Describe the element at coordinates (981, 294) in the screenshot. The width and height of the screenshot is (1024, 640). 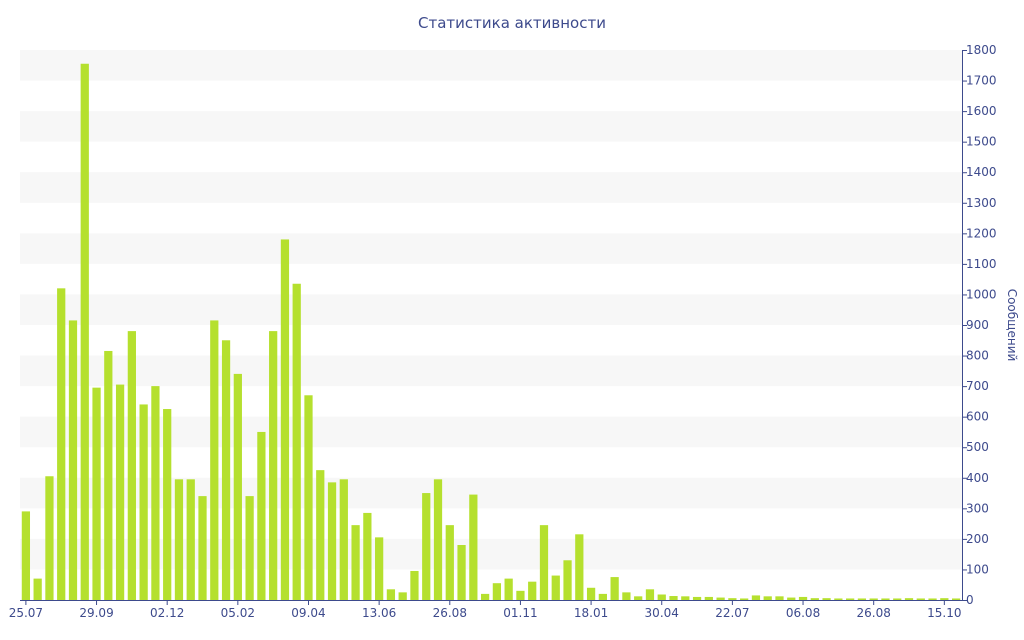
I see `y-tick-label: 1000` at that location.